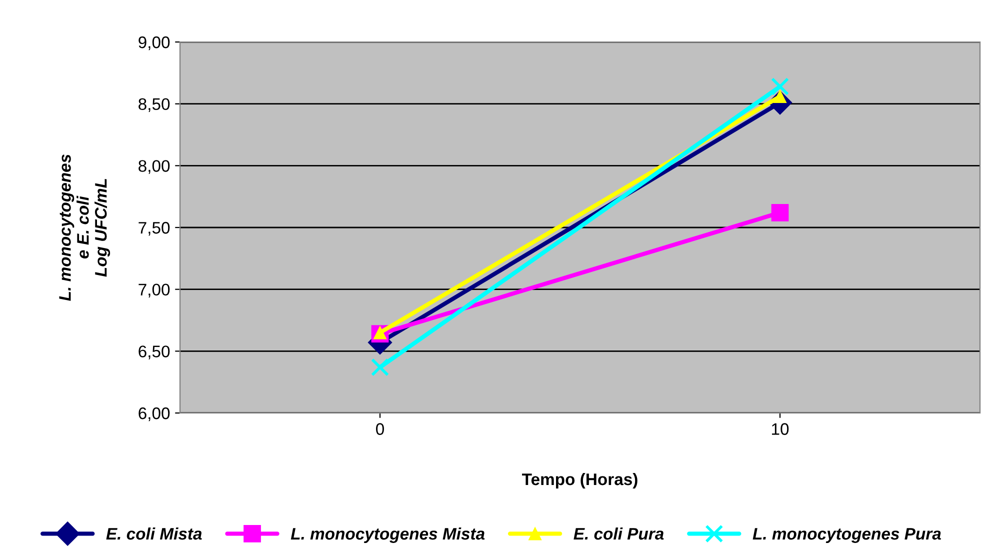 This screenshot has width=984, height=558. I want to click on y-tick-label: 8,50, so click(154, 105).